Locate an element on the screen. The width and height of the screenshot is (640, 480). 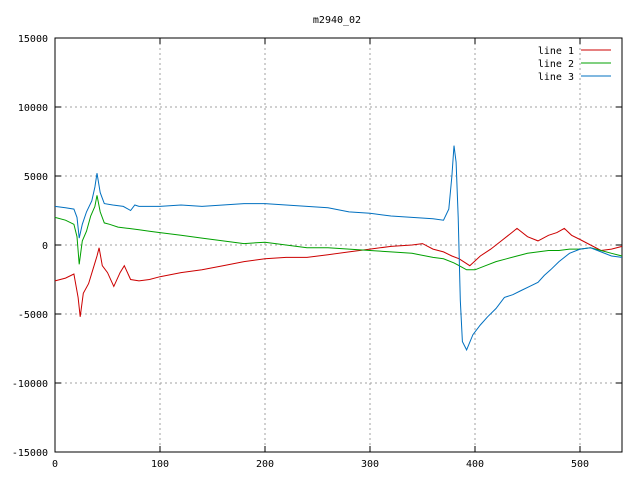
x-tick-label-2: 200 is located at coordinates (265, 464).